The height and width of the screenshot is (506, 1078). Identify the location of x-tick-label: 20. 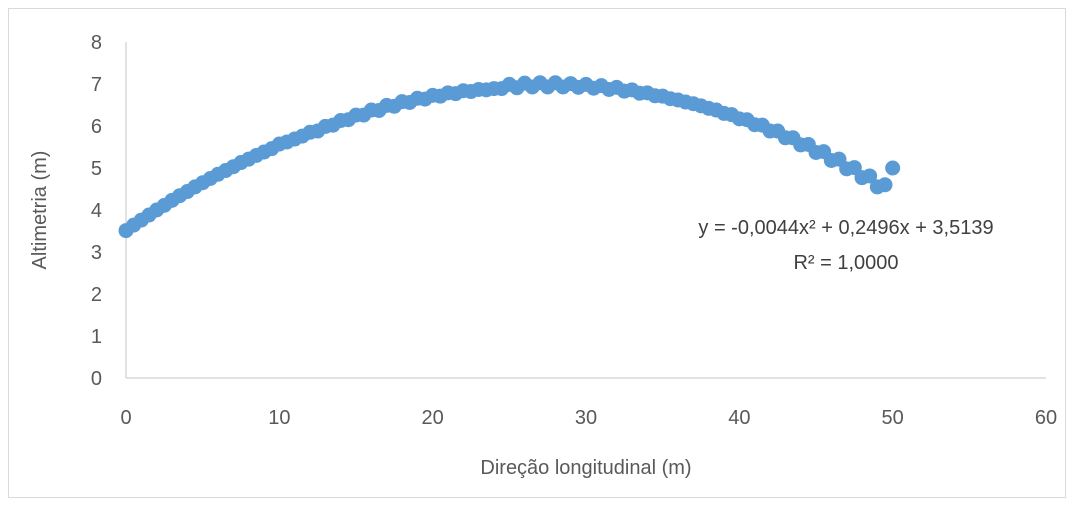
(433, 418).